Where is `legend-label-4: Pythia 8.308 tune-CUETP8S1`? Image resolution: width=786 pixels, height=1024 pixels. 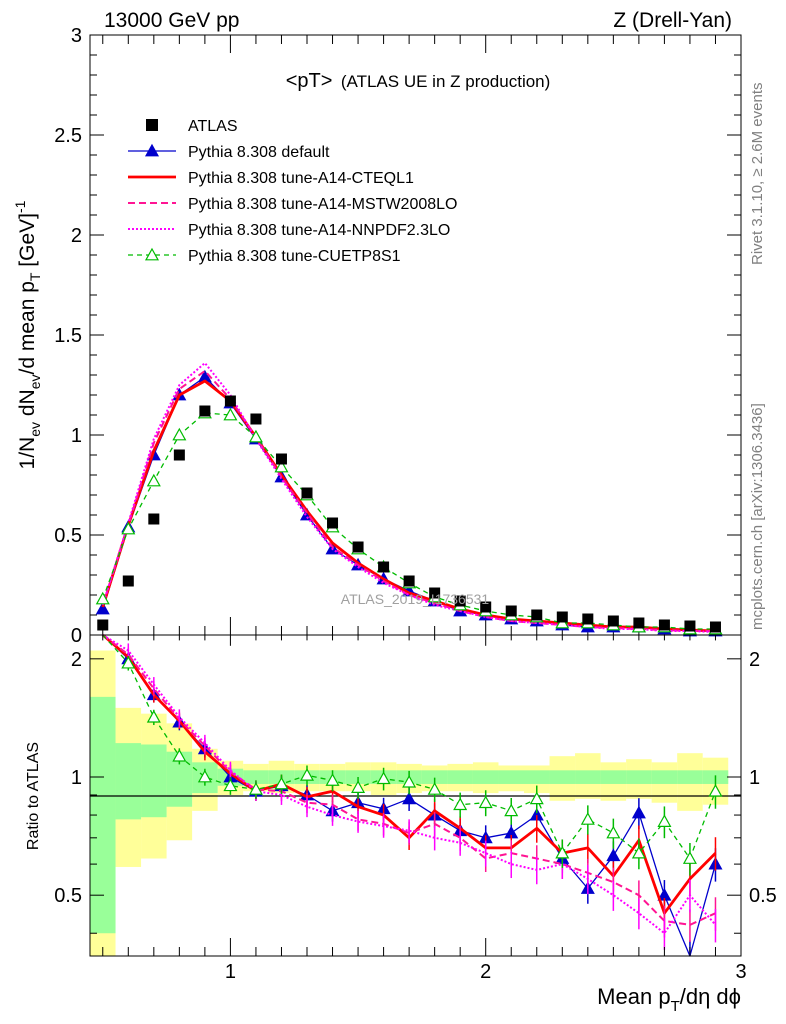 legend-label-4: Pythia 8.308 tune-CUETP8S1 is located at coordinates (294, 256).